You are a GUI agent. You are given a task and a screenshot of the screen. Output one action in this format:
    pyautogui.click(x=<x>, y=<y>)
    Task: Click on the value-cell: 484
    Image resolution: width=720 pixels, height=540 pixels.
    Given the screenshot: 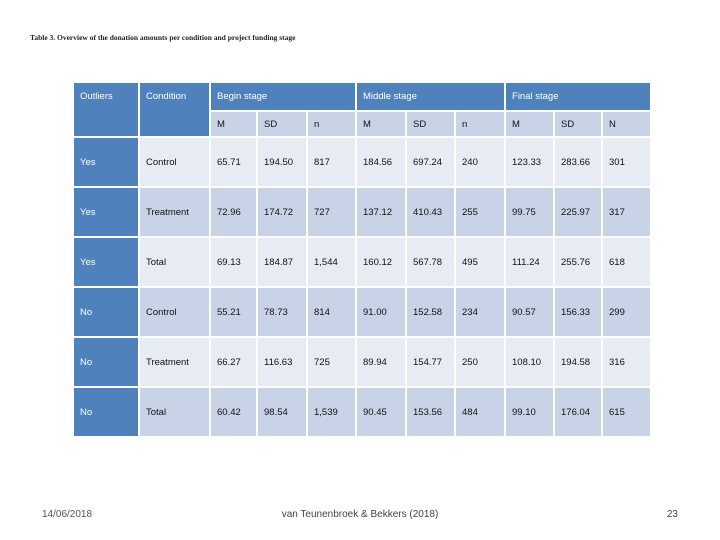 What is the action you would take?
    pyautogui.click(x=480, y=412)
    